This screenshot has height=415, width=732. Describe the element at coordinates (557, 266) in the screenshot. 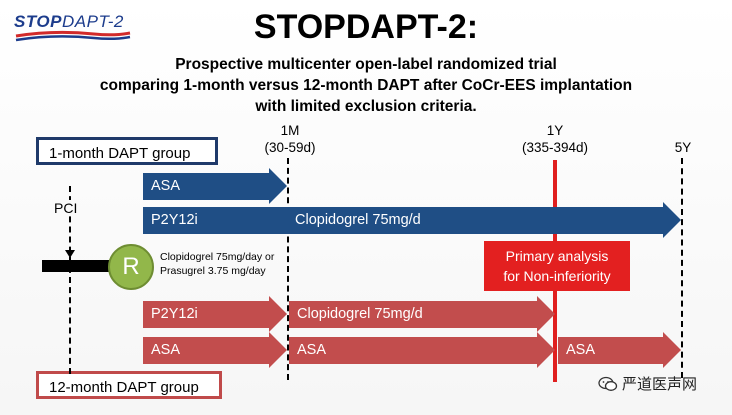

I see `primary-analysis-box: Primary analysis for Non-inferiority` at that location.